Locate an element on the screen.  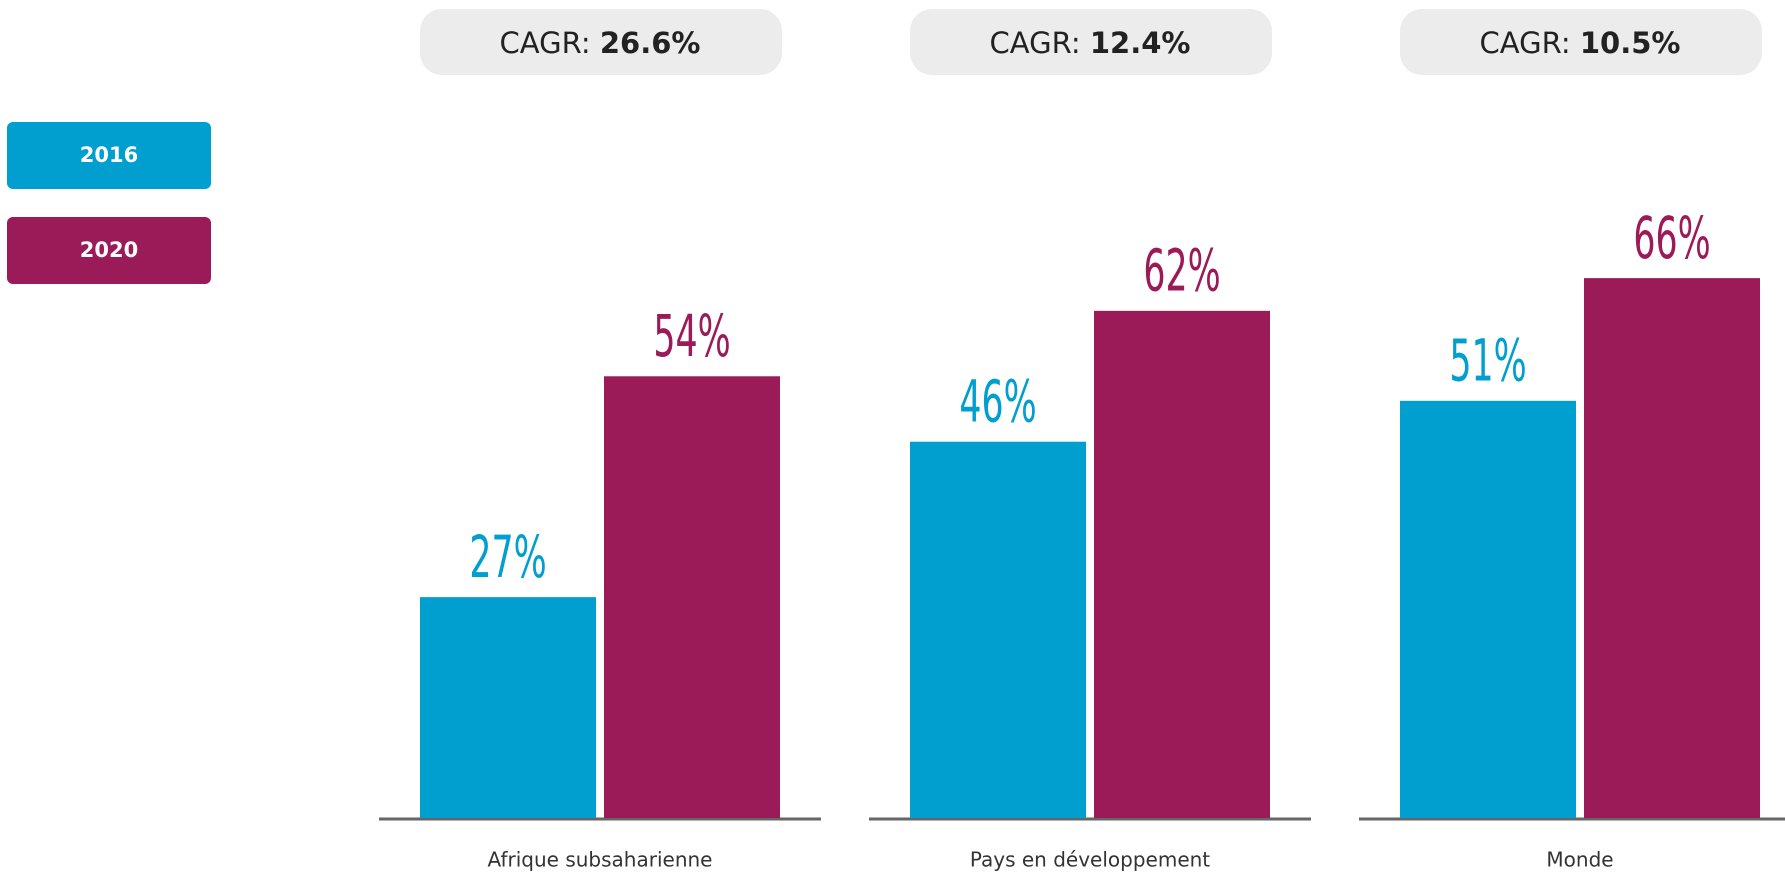
annotation-value: 10.5% is located at coordinates (1630, 43).